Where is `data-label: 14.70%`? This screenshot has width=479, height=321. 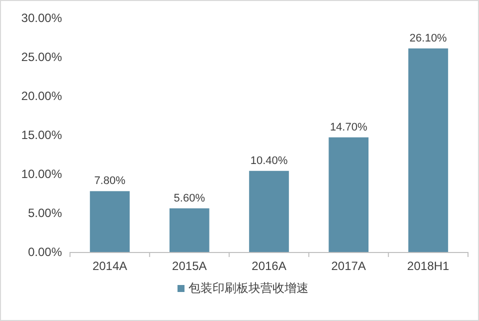
data-label: 14.70% is located at coordinates (349, 127).